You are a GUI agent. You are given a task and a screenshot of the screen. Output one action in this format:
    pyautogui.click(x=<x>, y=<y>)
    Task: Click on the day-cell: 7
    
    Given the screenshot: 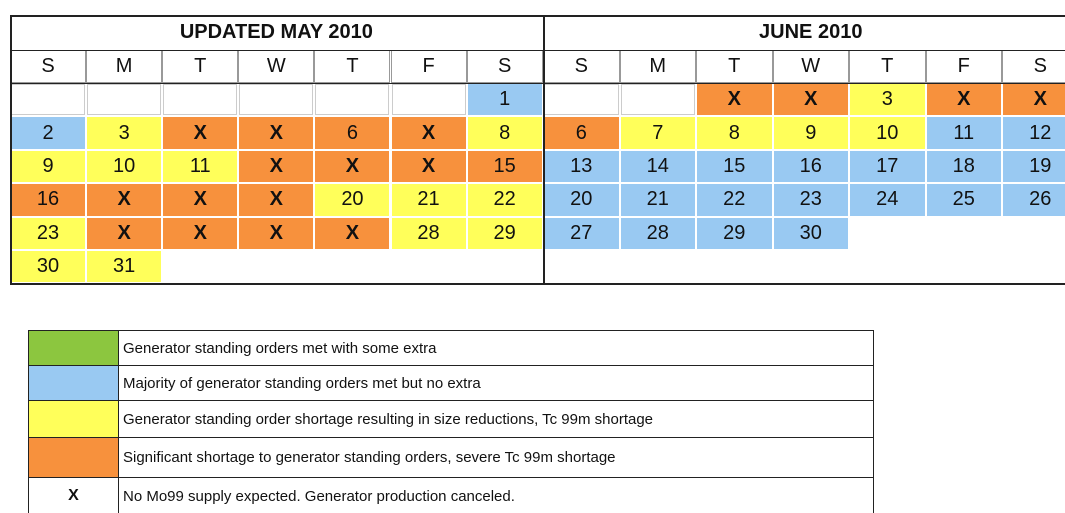 What is the action you would take?
    pyautogui.click(x=657, y=133)
    